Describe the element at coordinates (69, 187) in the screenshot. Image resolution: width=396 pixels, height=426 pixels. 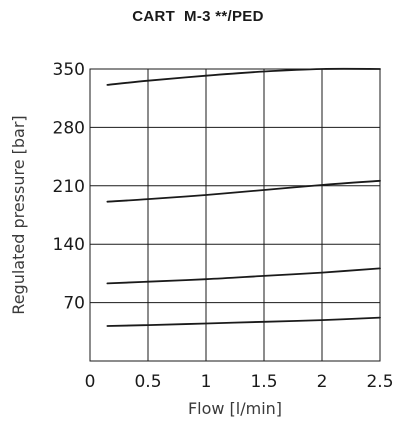
I see `y-tick-label-2: 210` at that location.